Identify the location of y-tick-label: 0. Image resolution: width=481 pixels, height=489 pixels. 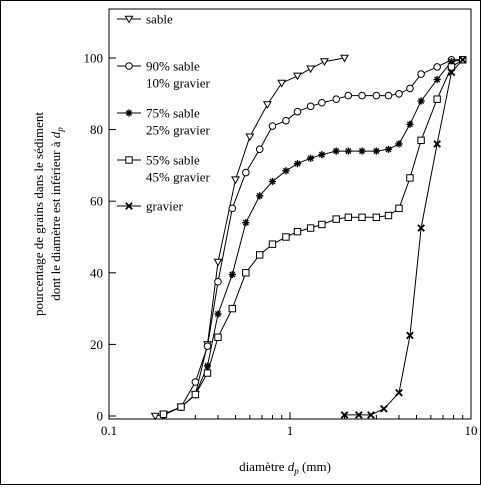
(100, 416).